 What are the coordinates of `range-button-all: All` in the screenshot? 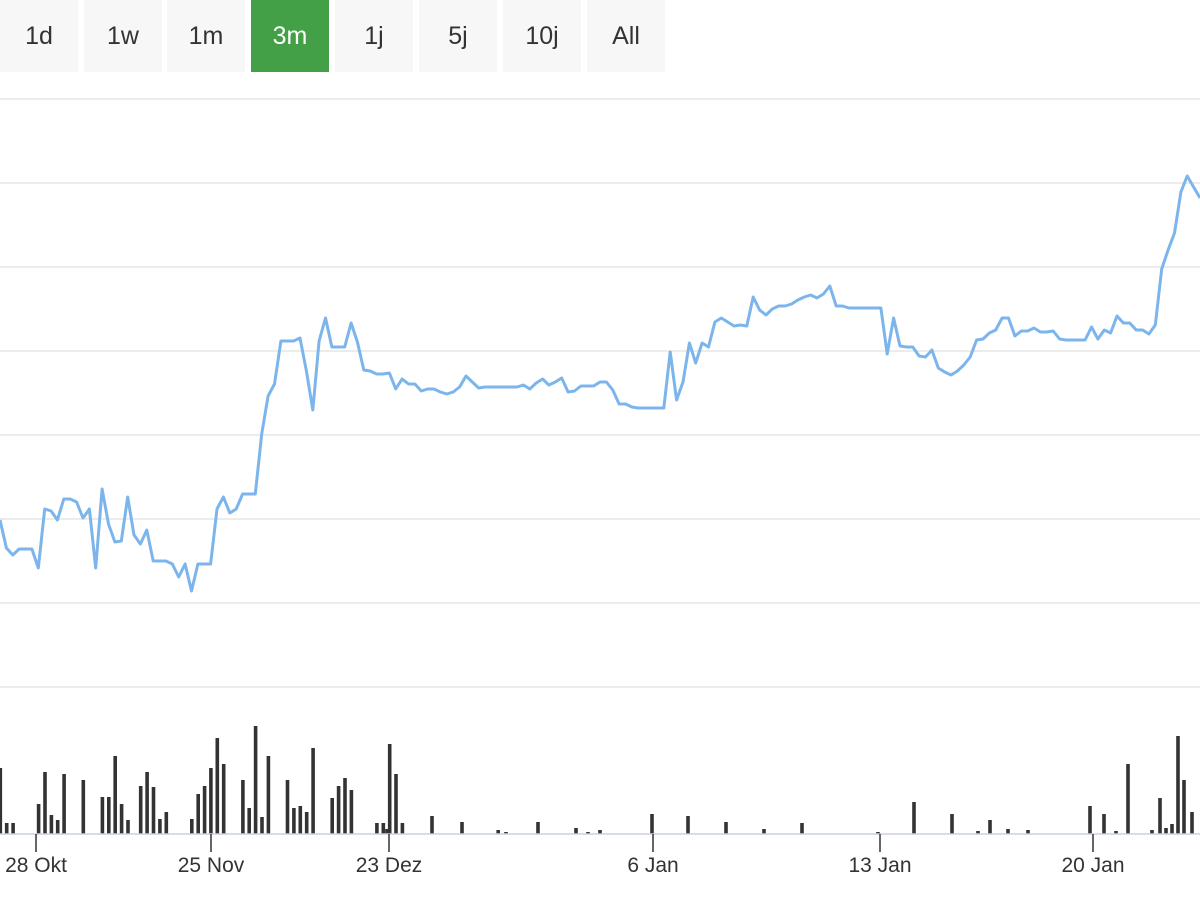 It's located at (626, 36).